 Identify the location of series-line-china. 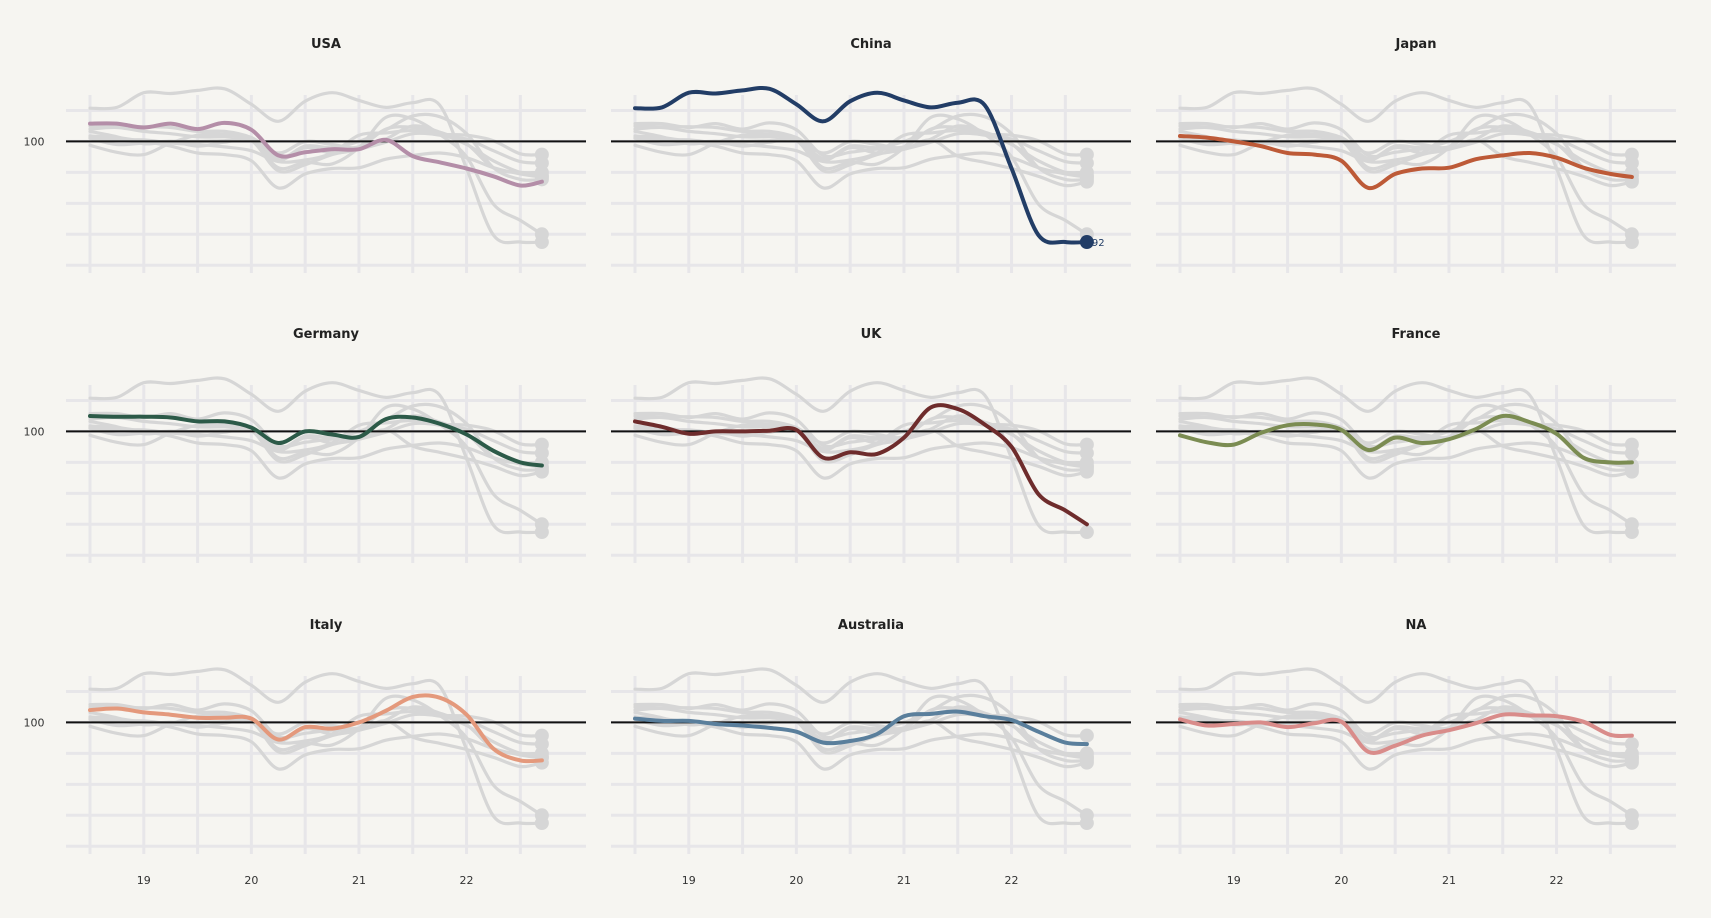
(861, 165).